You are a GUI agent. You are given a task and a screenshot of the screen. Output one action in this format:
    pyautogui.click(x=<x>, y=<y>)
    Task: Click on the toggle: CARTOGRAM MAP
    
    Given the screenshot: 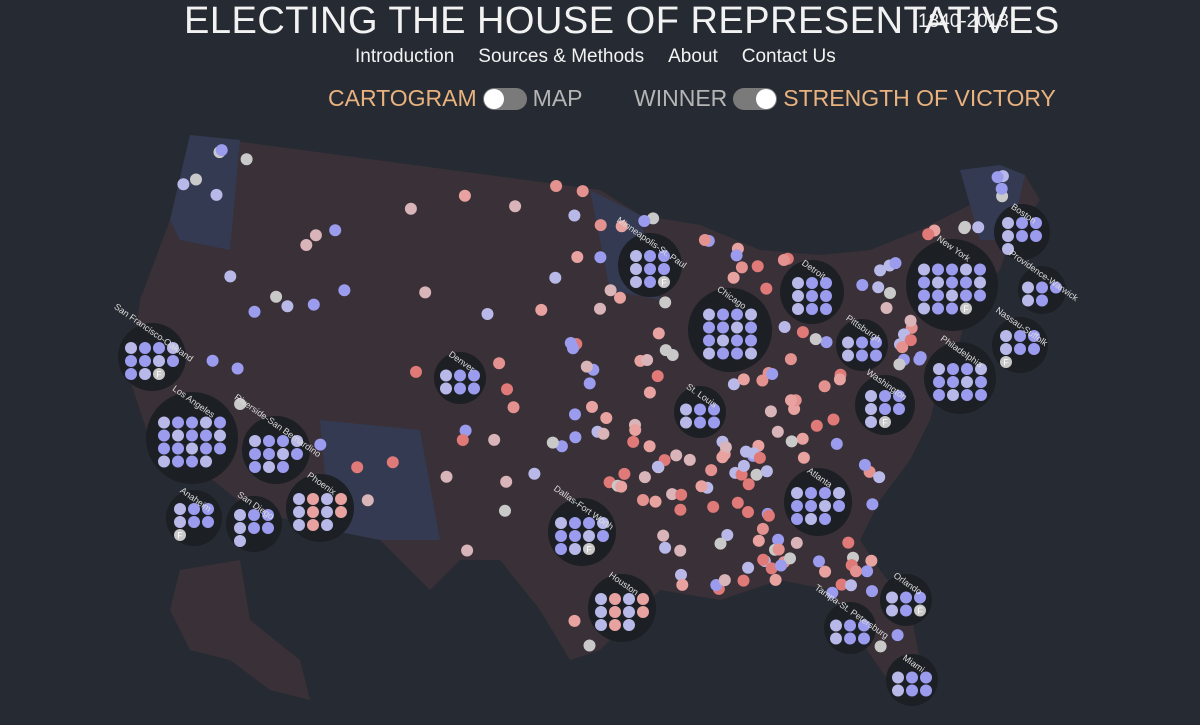 What is the action you would take?
    pyautogui.click(x=455, y=98)
    